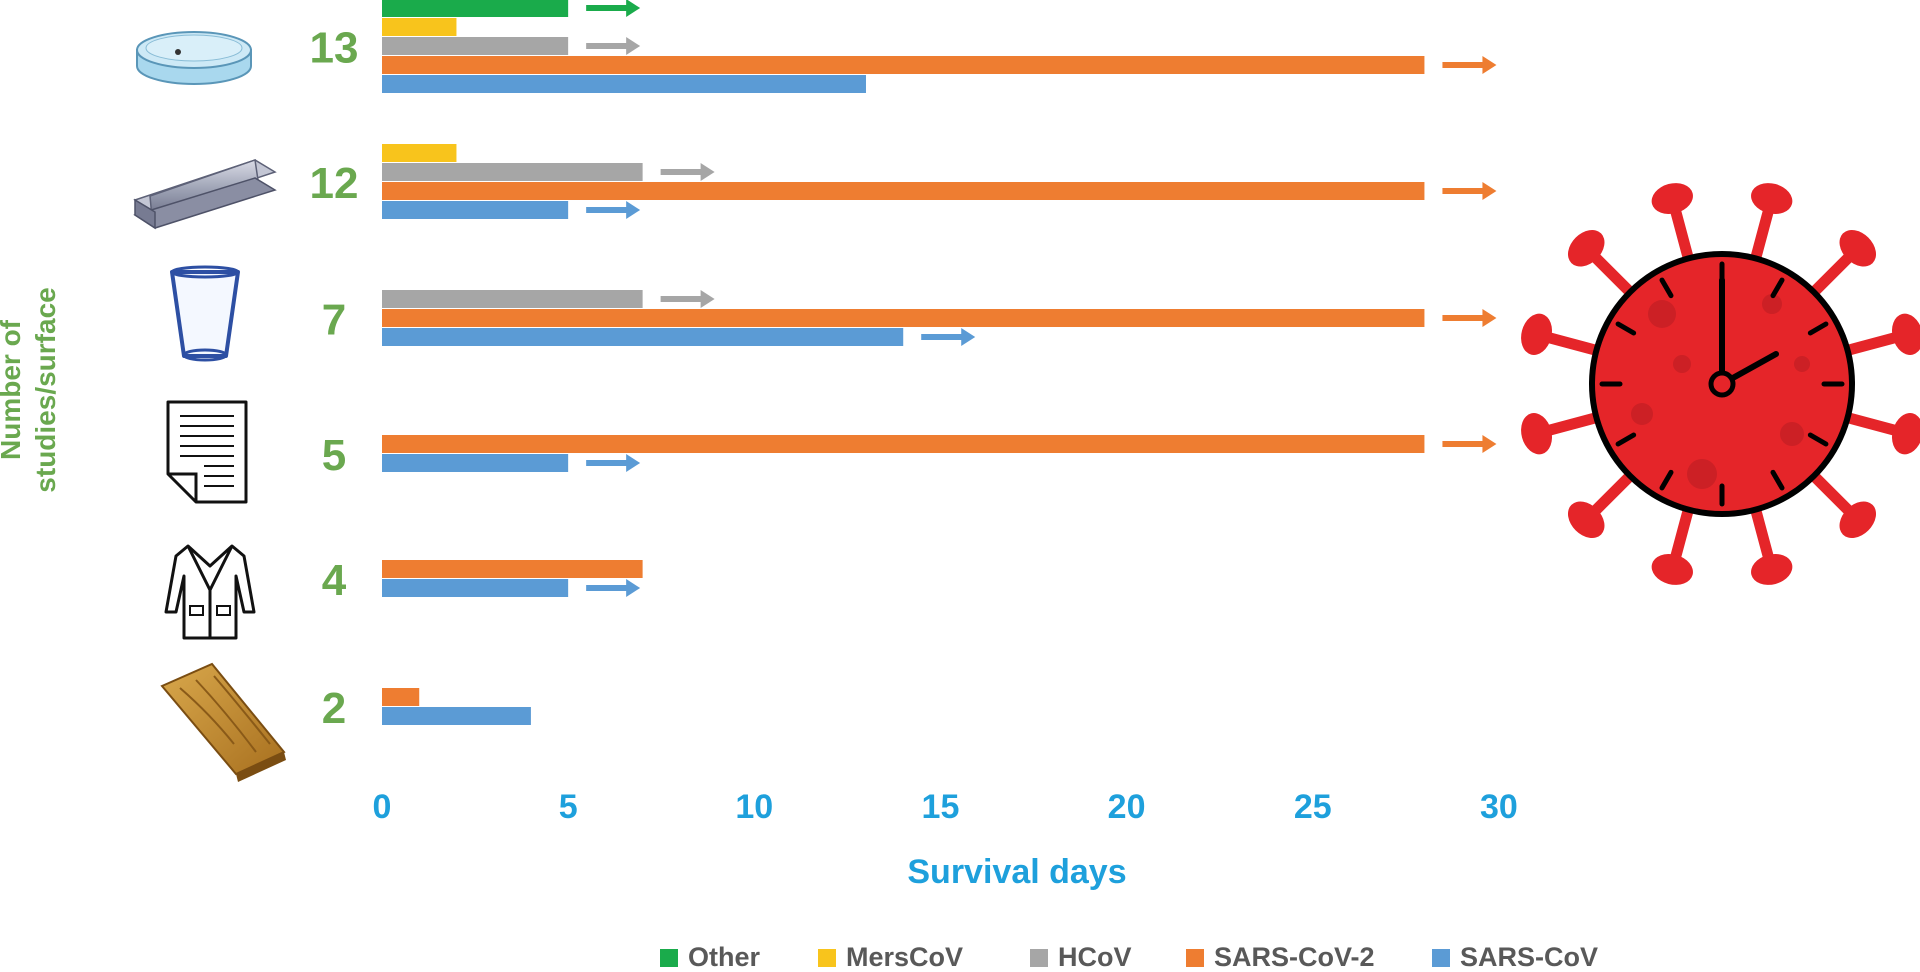 The image size is (1920, 972). What do you see at coordinates (475, 8) in the screenshot?
I see `bar-other` at bounding box center [475, 8].